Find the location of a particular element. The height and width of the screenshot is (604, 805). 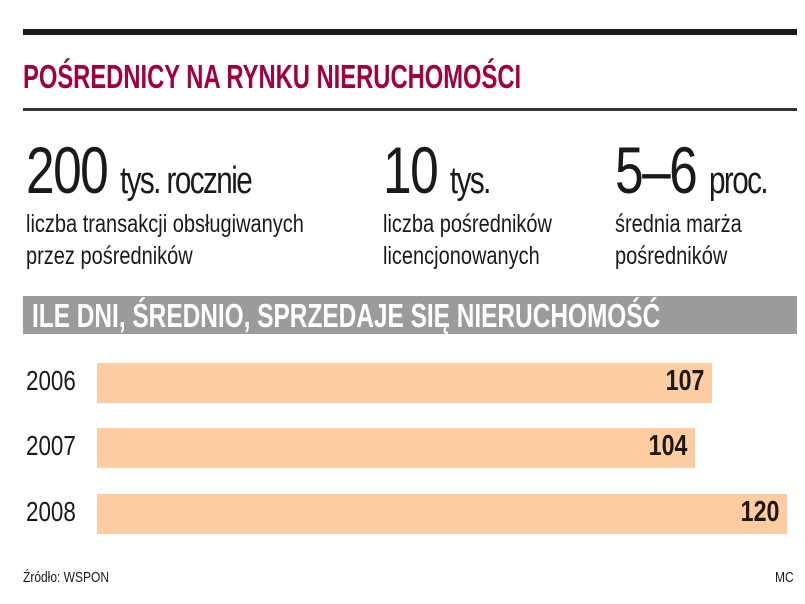

year-label: 2007 is located at coordinates (51, 445).